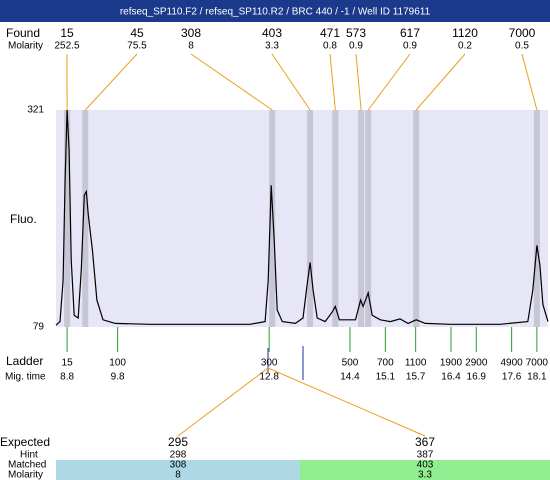 The width and height of the screenshot is (550, 480). I want to click on found-molarity: 75.5, so click(137, 46).